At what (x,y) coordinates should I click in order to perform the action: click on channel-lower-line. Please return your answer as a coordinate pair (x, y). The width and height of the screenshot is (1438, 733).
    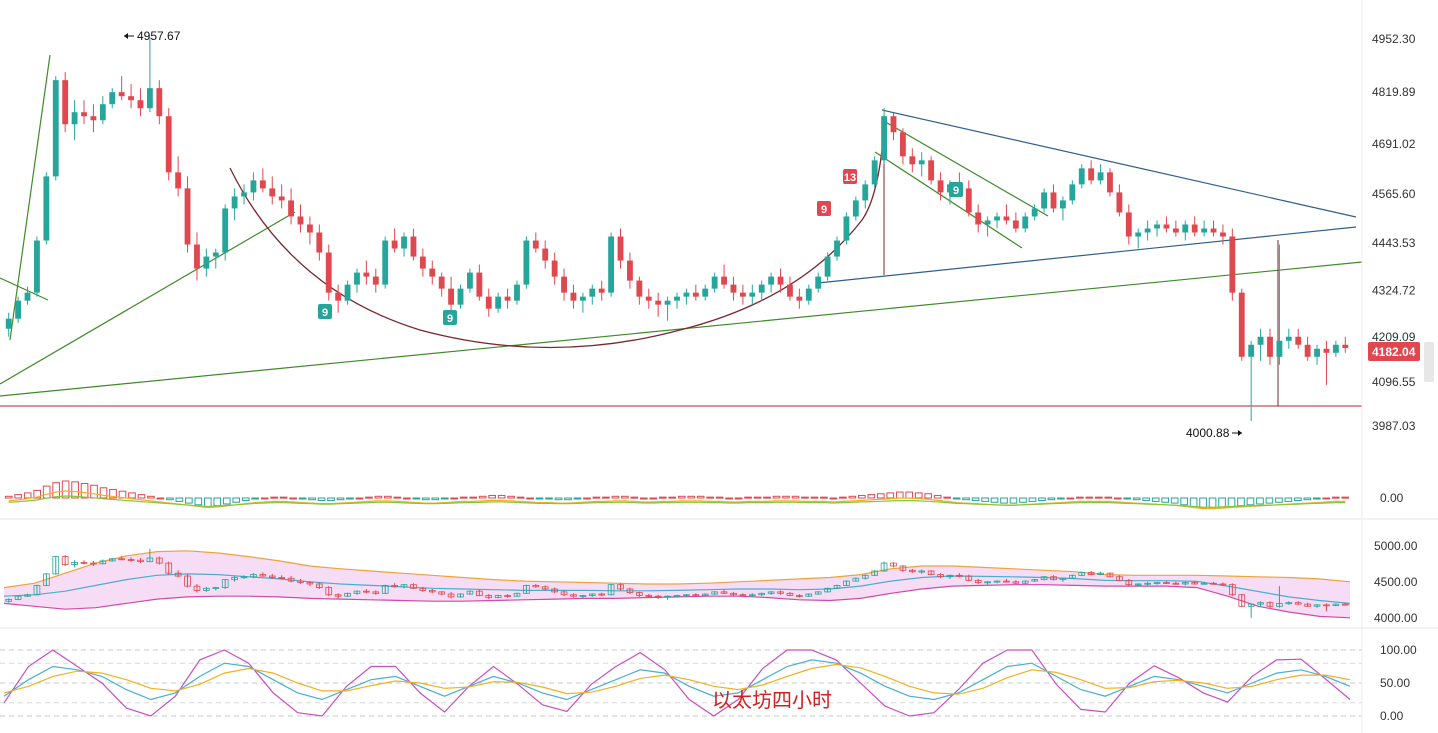
    Looking at the image, I should click on (948, 200).